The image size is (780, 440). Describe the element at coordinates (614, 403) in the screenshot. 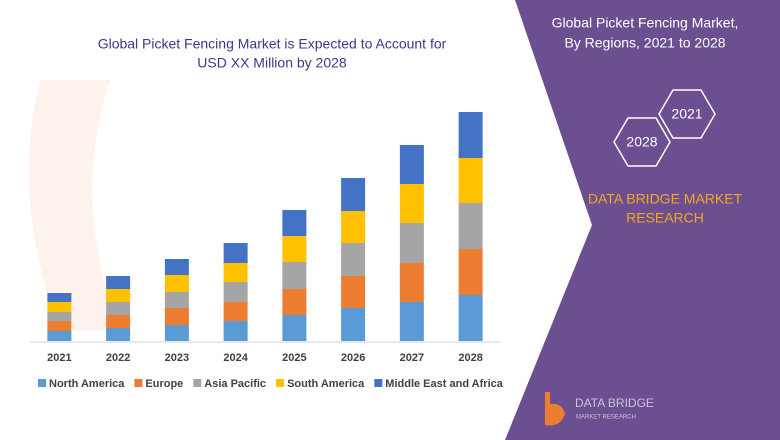

I see `logo-name: DATA BRIDGE` at that location.